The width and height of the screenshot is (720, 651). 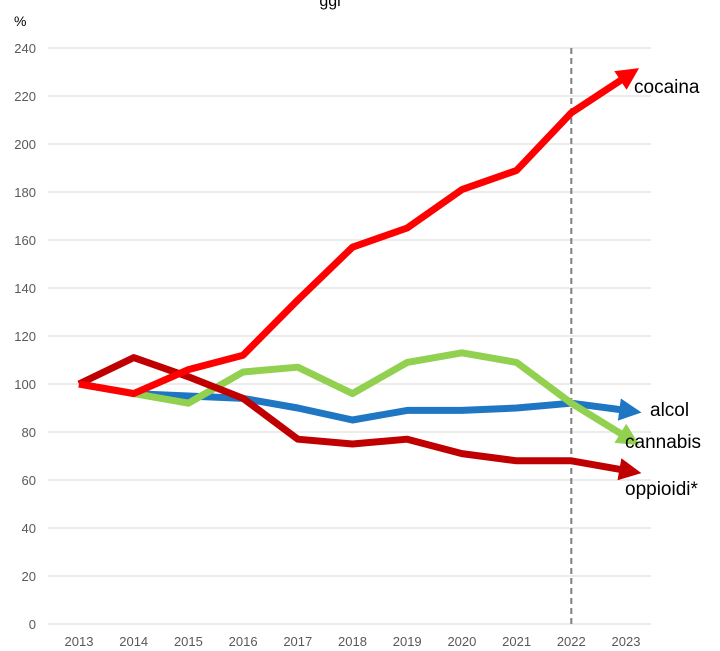 What do you see at coordinates (329, 5) in the screenshot?
I see `chart-title: ggi` at bounding box center [329, 5].